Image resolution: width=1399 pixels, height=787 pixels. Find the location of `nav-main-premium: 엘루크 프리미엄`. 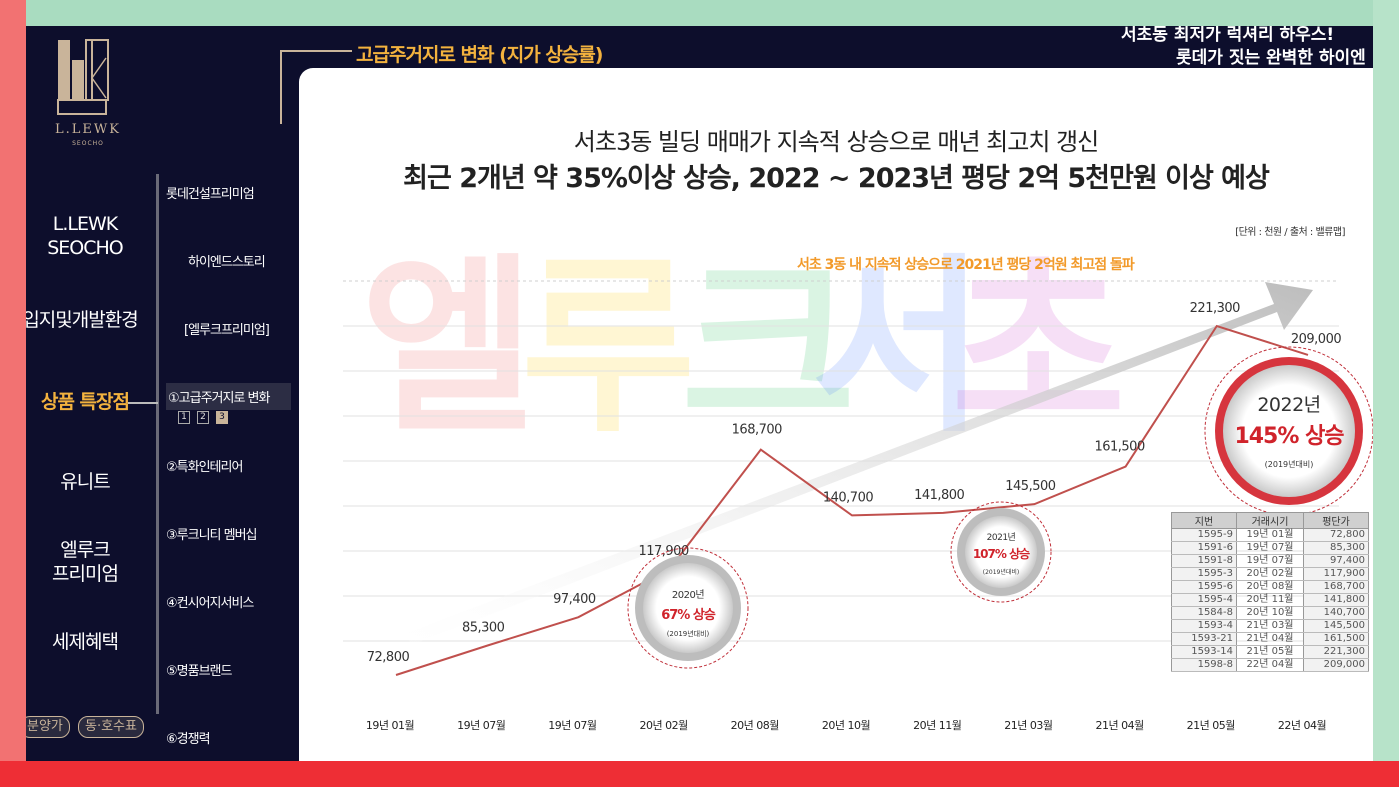

nav-main-premium: 엘루크 프리미엄 is located at coordinates (85, 562).